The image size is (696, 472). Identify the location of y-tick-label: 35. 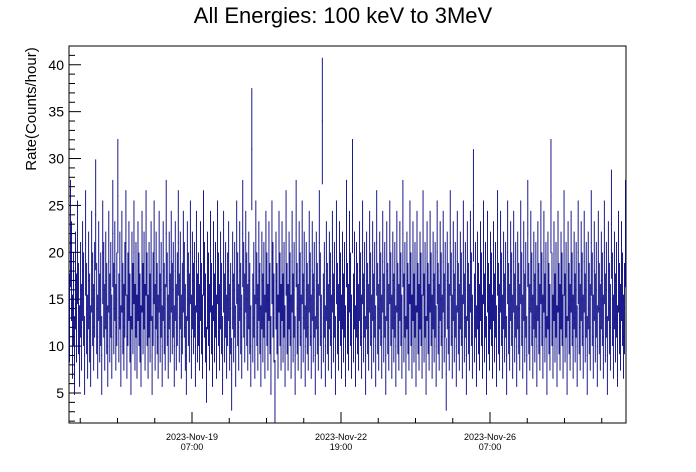
(56, 112).